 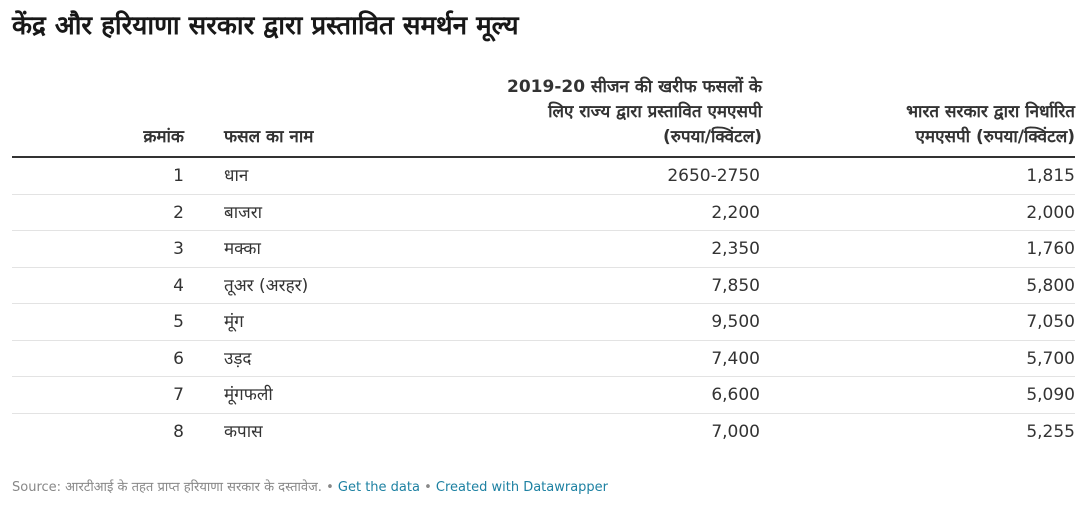 What do you see at coordinates (178, 358) in the screenshot?
I see `cell-number: 6` at bounding box center [178, 358].